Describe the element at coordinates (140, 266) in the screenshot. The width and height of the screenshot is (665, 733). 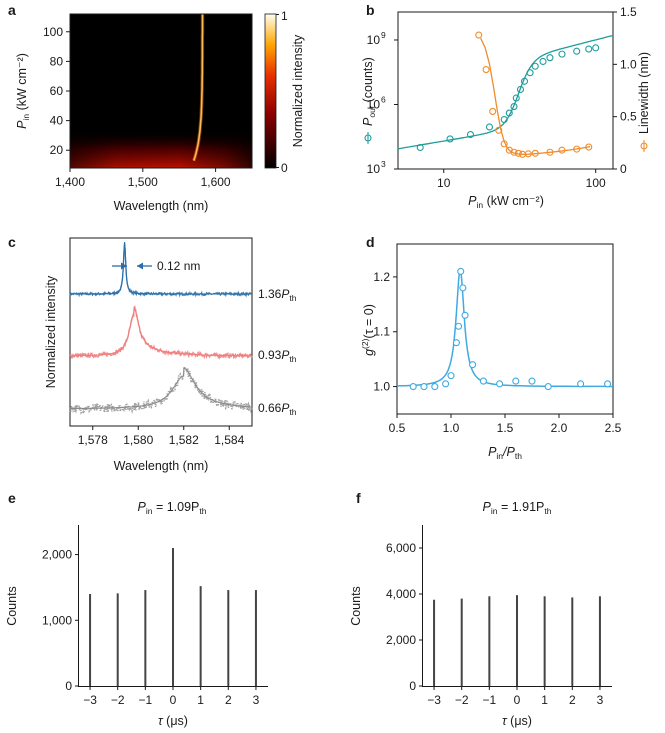
I see `fwhm-arrowhead-right` at that location.